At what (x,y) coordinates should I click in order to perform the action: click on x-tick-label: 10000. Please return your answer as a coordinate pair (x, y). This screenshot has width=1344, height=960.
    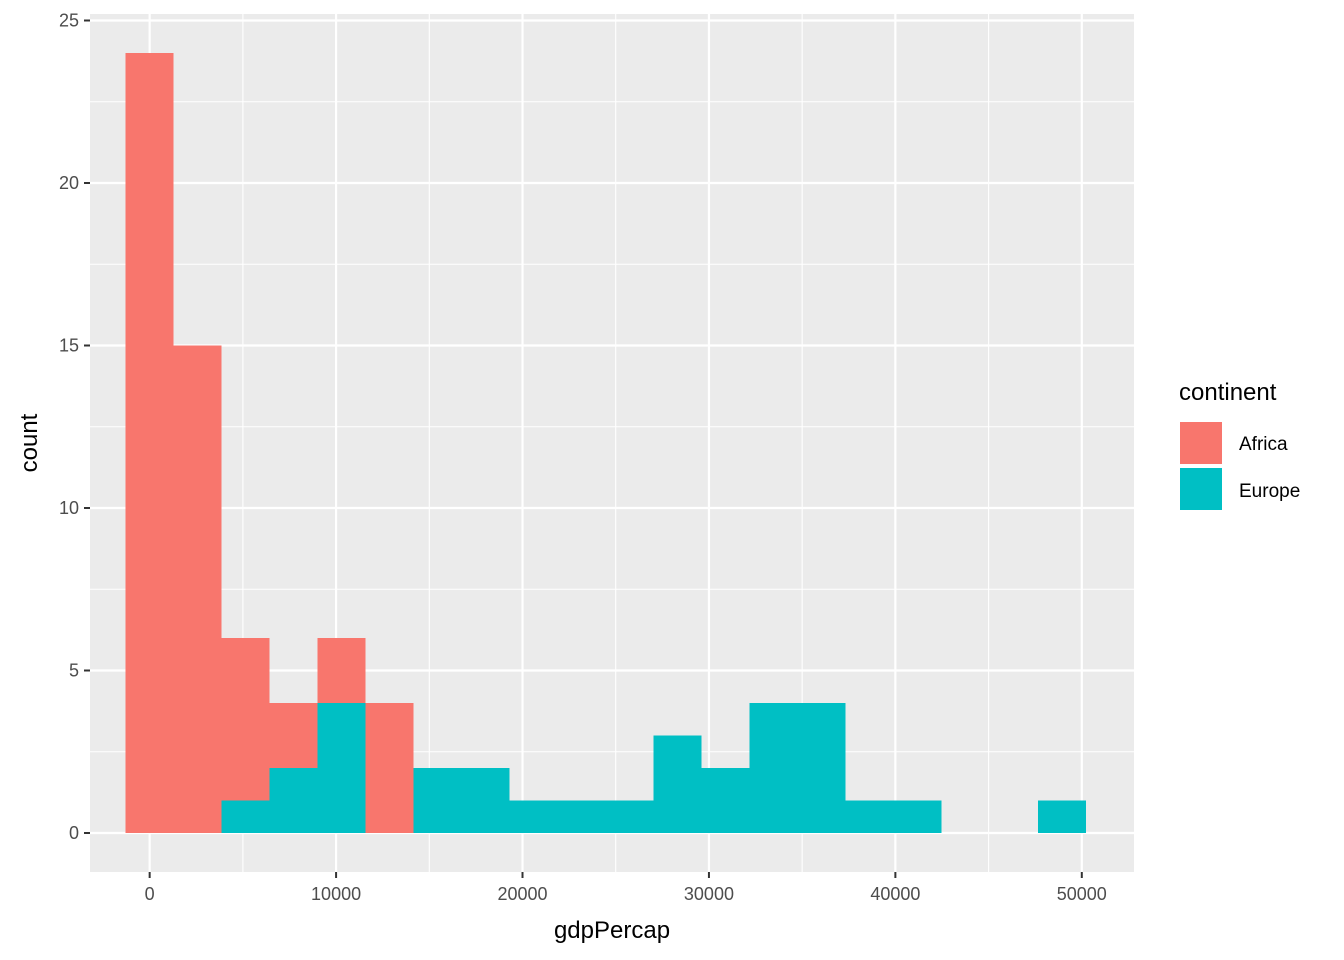
    Looking at the image, I should click on (336, 894).